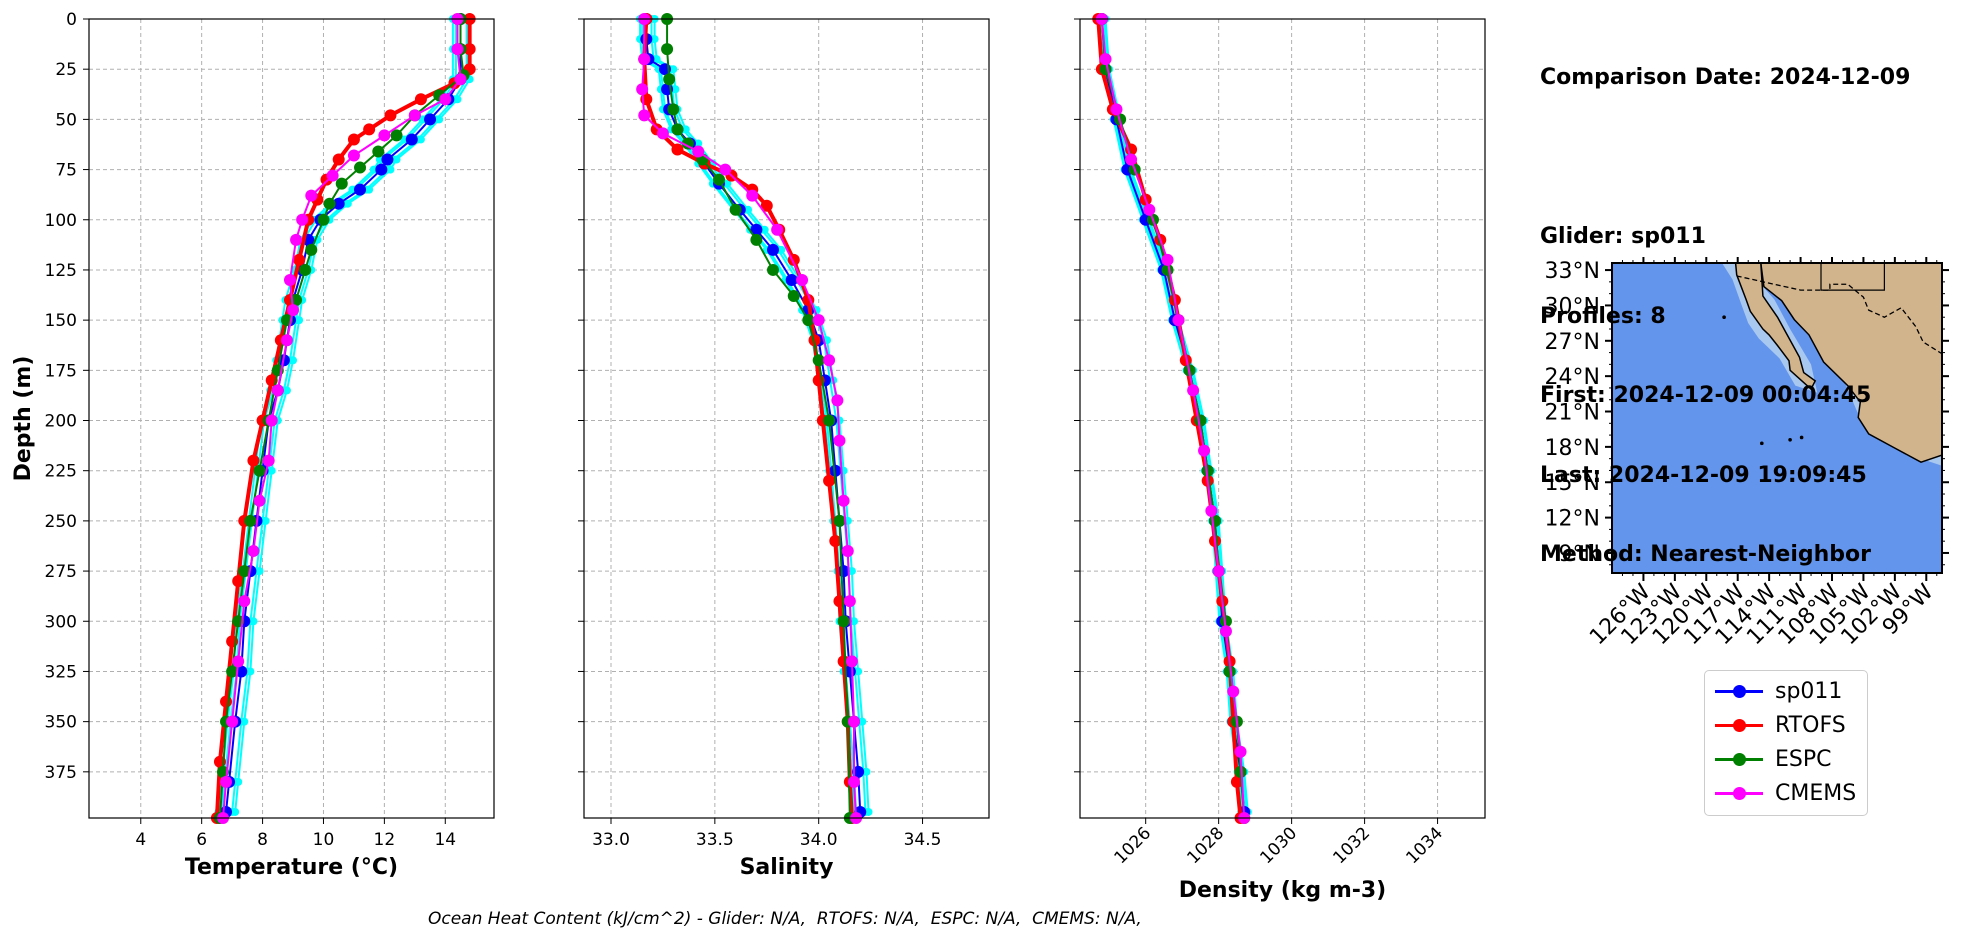  I want to click on y-tick-label: 275, so click(61, 572).